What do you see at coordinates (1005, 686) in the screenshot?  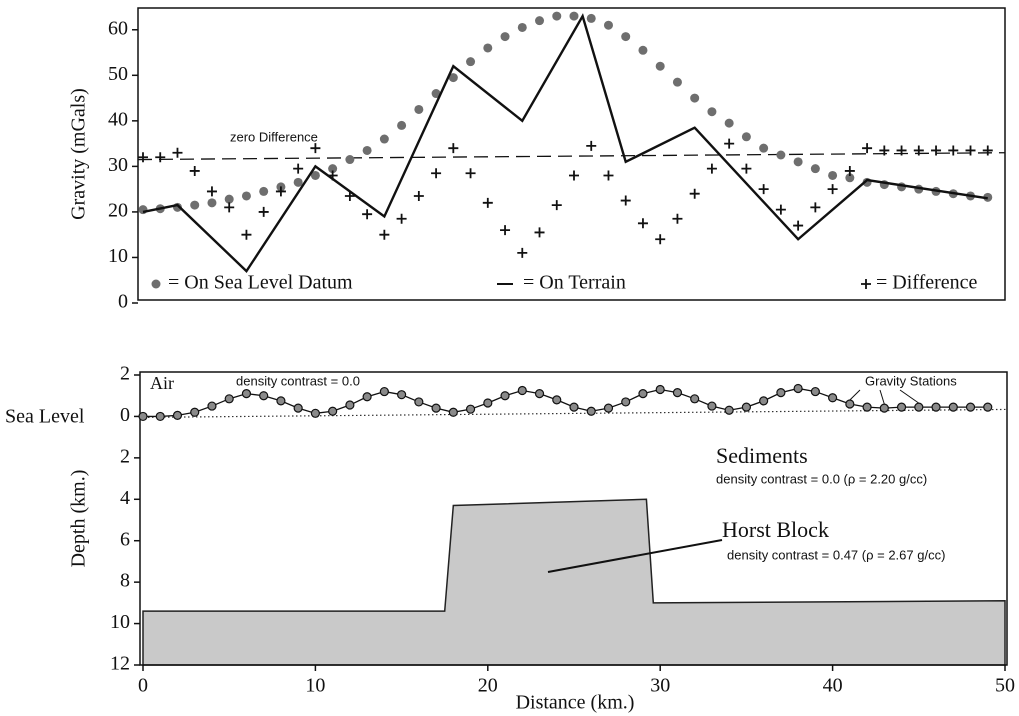 I see `x-tick-label: 50` at bounding box center [1005, 686].